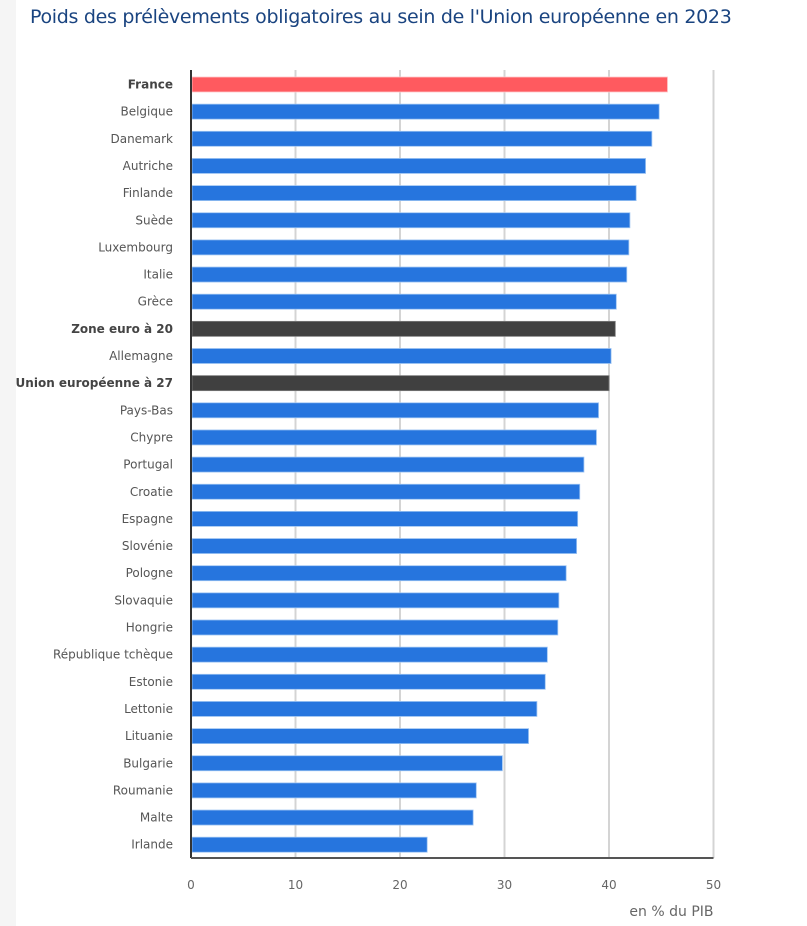 This screenshot has width=807, height=926. I want to click on category-label: Pologne, so click(149, 573).